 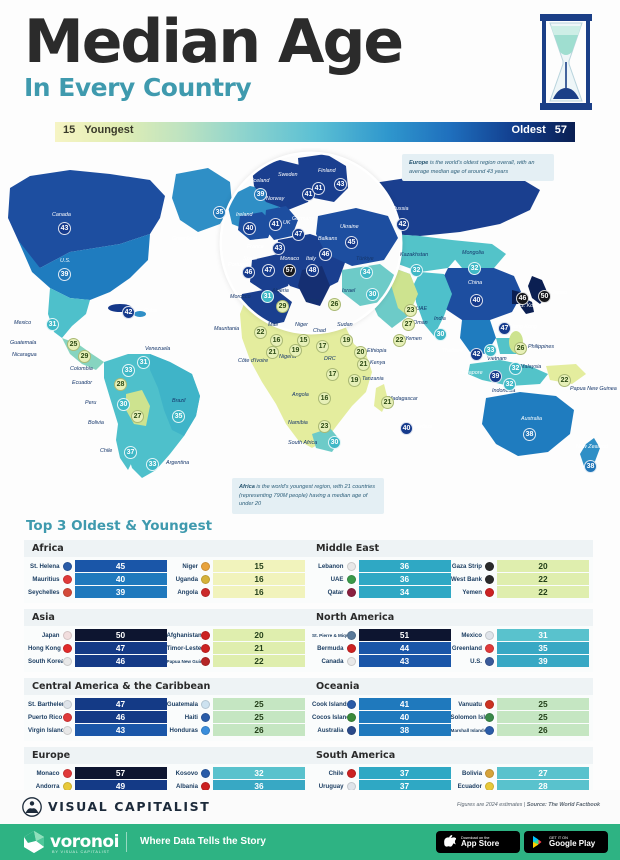 What do you see at coordinates (318, 188) in the screenshot?
I see `map-value-sweden: 41` at bounding box center [318, 188].